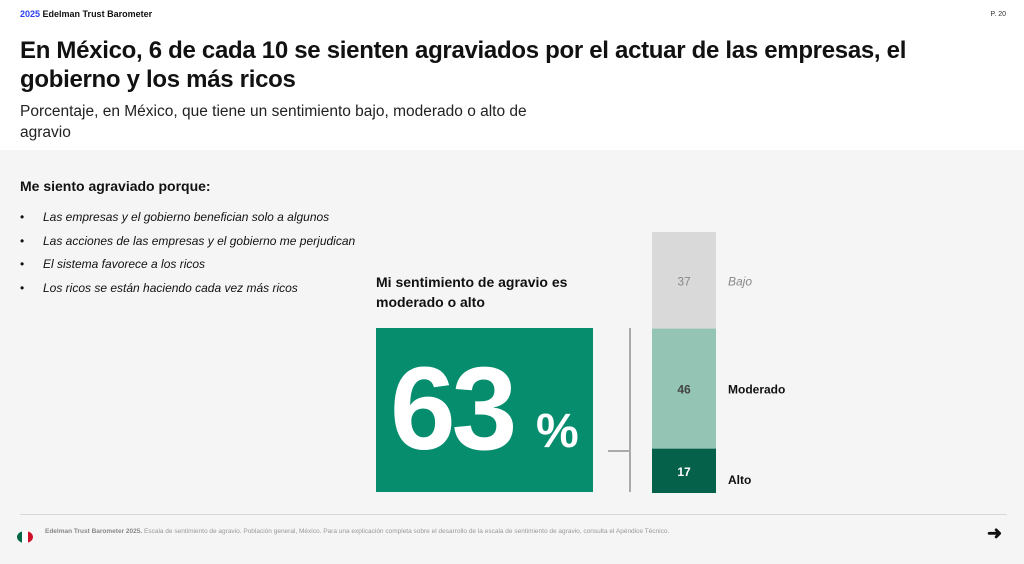 The image size is (1024, 564). I want to click on data-label: 46, so click(684, 390).